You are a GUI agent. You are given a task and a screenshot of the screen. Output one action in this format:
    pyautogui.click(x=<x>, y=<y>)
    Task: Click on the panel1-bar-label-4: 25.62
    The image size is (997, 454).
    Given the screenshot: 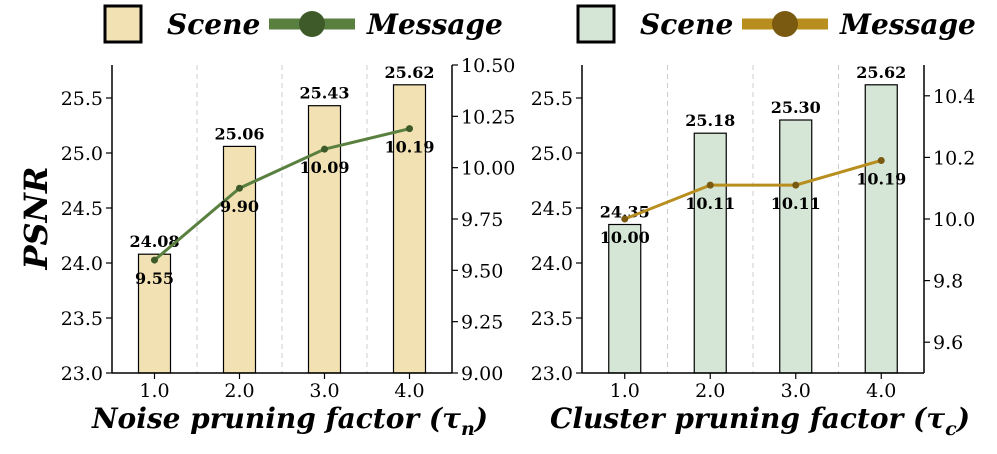 What is the action you would take?
    pyautogui.click(x=409, y=72)
    